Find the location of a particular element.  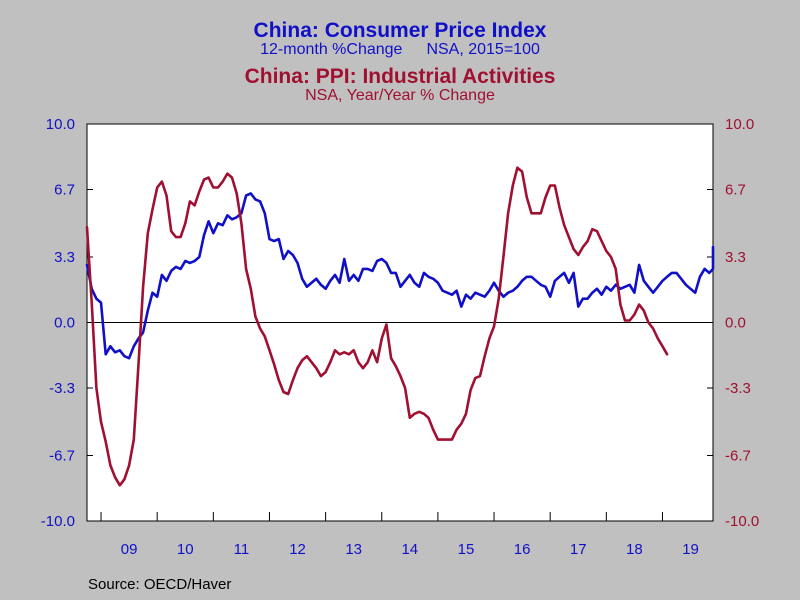

y-tick-label-left: 10.0 is located at coordinates (60, 124).